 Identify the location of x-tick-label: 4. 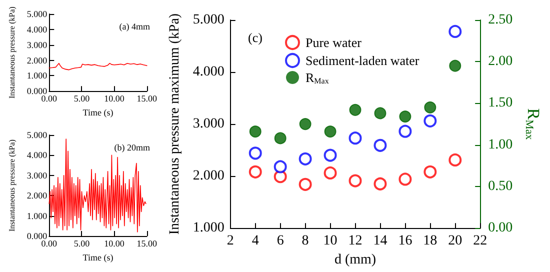
(255, 241).